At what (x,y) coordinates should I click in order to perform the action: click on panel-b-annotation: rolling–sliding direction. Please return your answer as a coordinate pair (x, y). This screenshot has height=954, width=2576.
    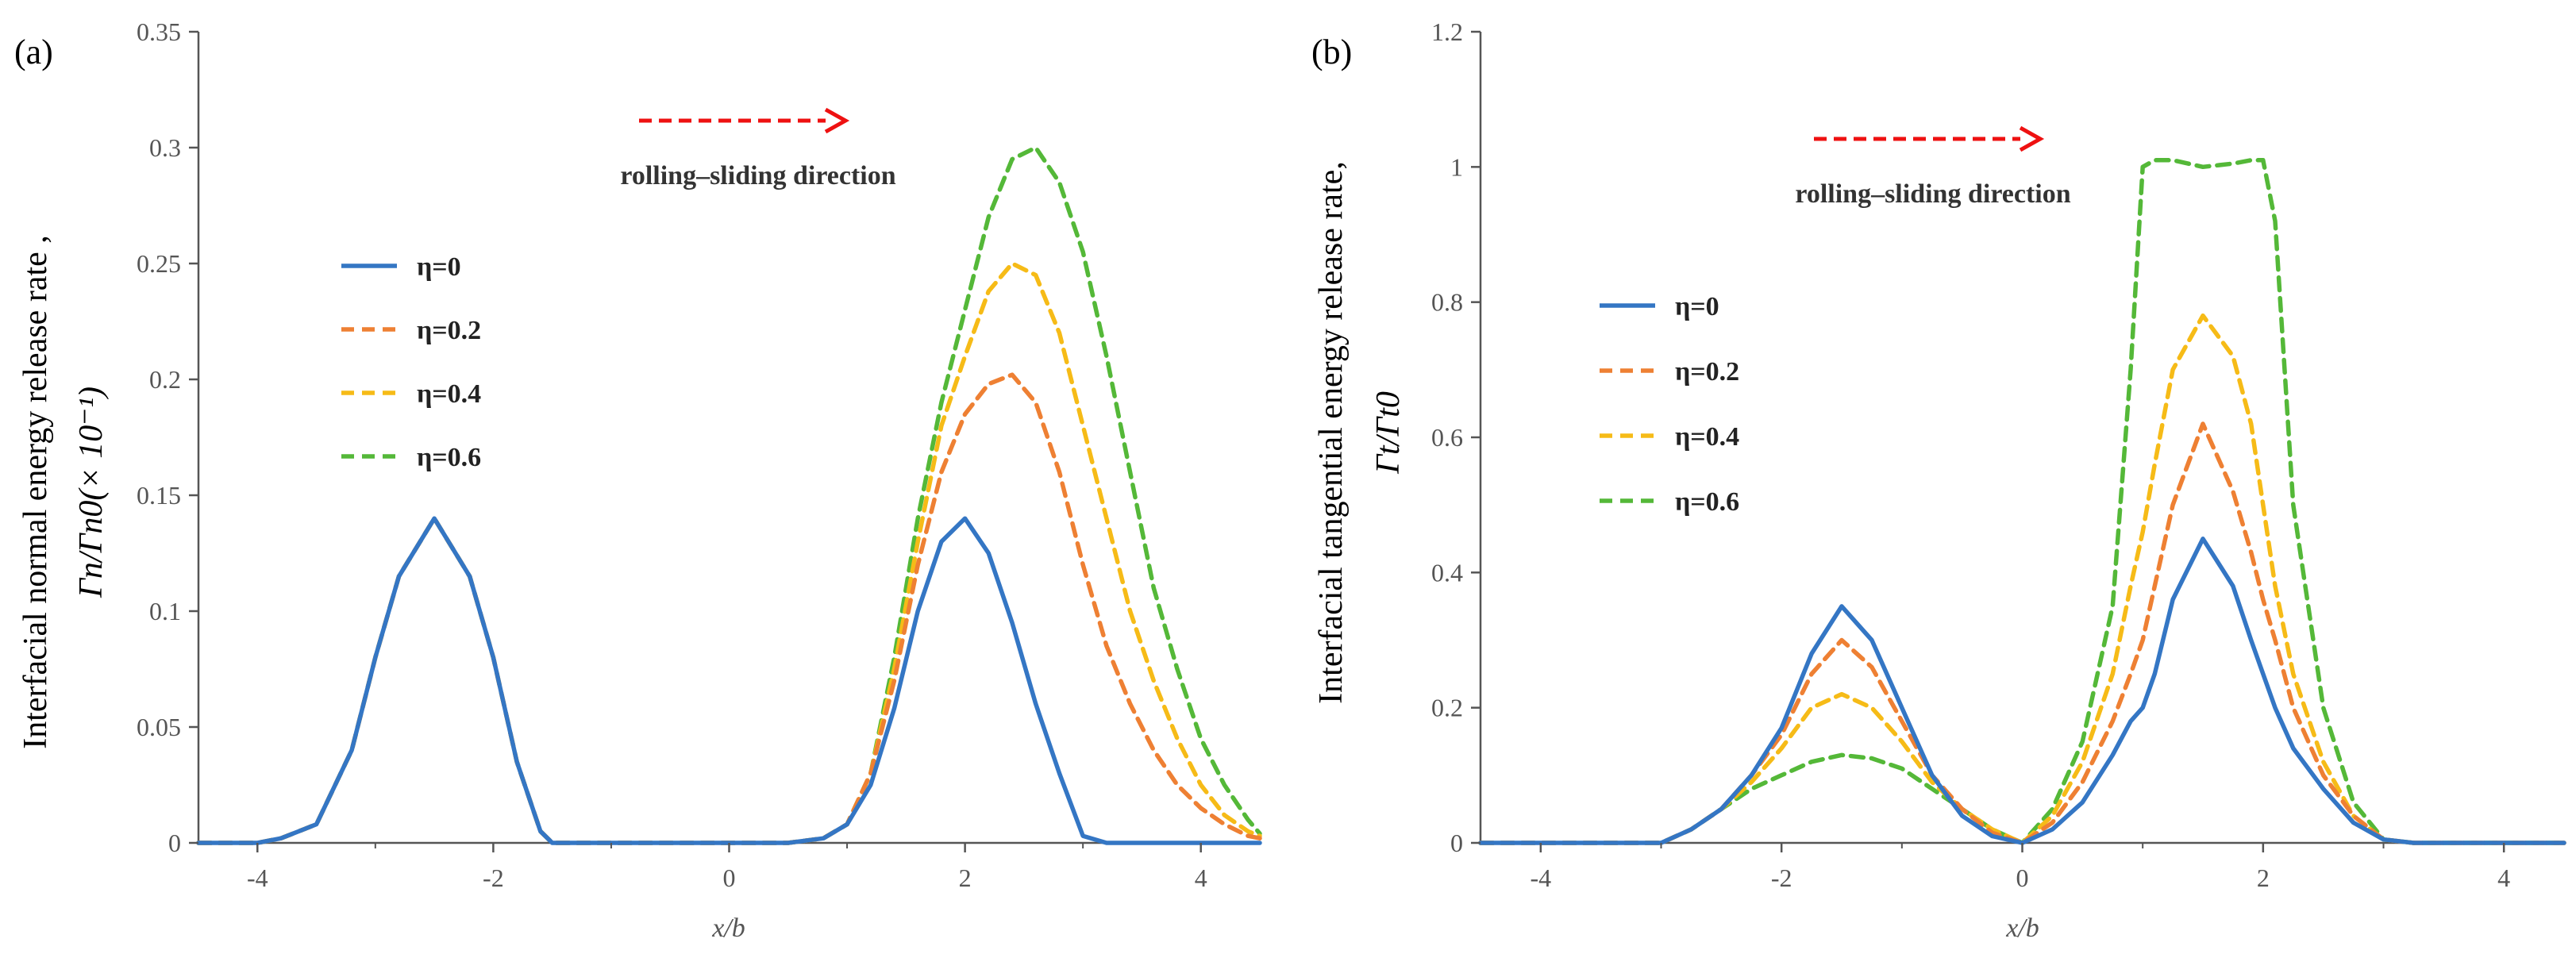
    Looking at the image, I should click on (1933, 167).